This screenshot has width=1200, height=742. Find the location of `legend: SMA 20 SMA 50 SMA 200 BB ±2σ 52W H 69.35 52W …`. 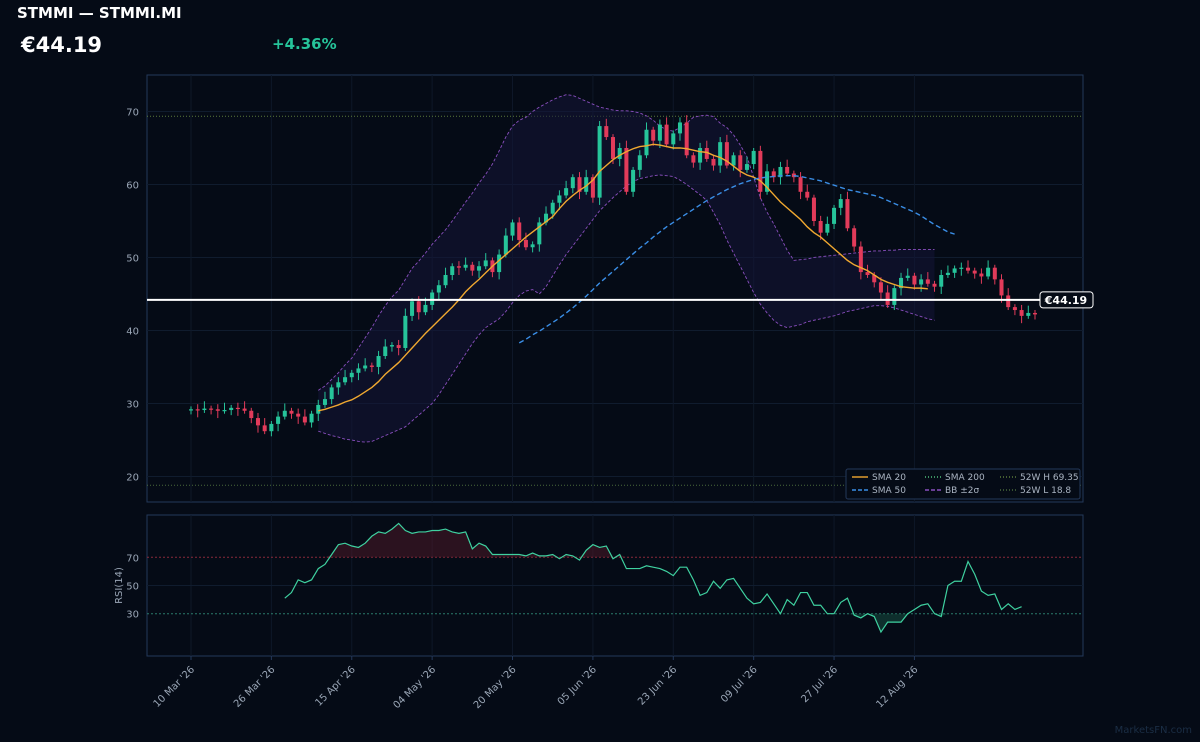

legend: SMA 20 SMA 50 SMA 200 BB ±2σ 52W H 69.35 52W … is located at coordinates (963, 484).